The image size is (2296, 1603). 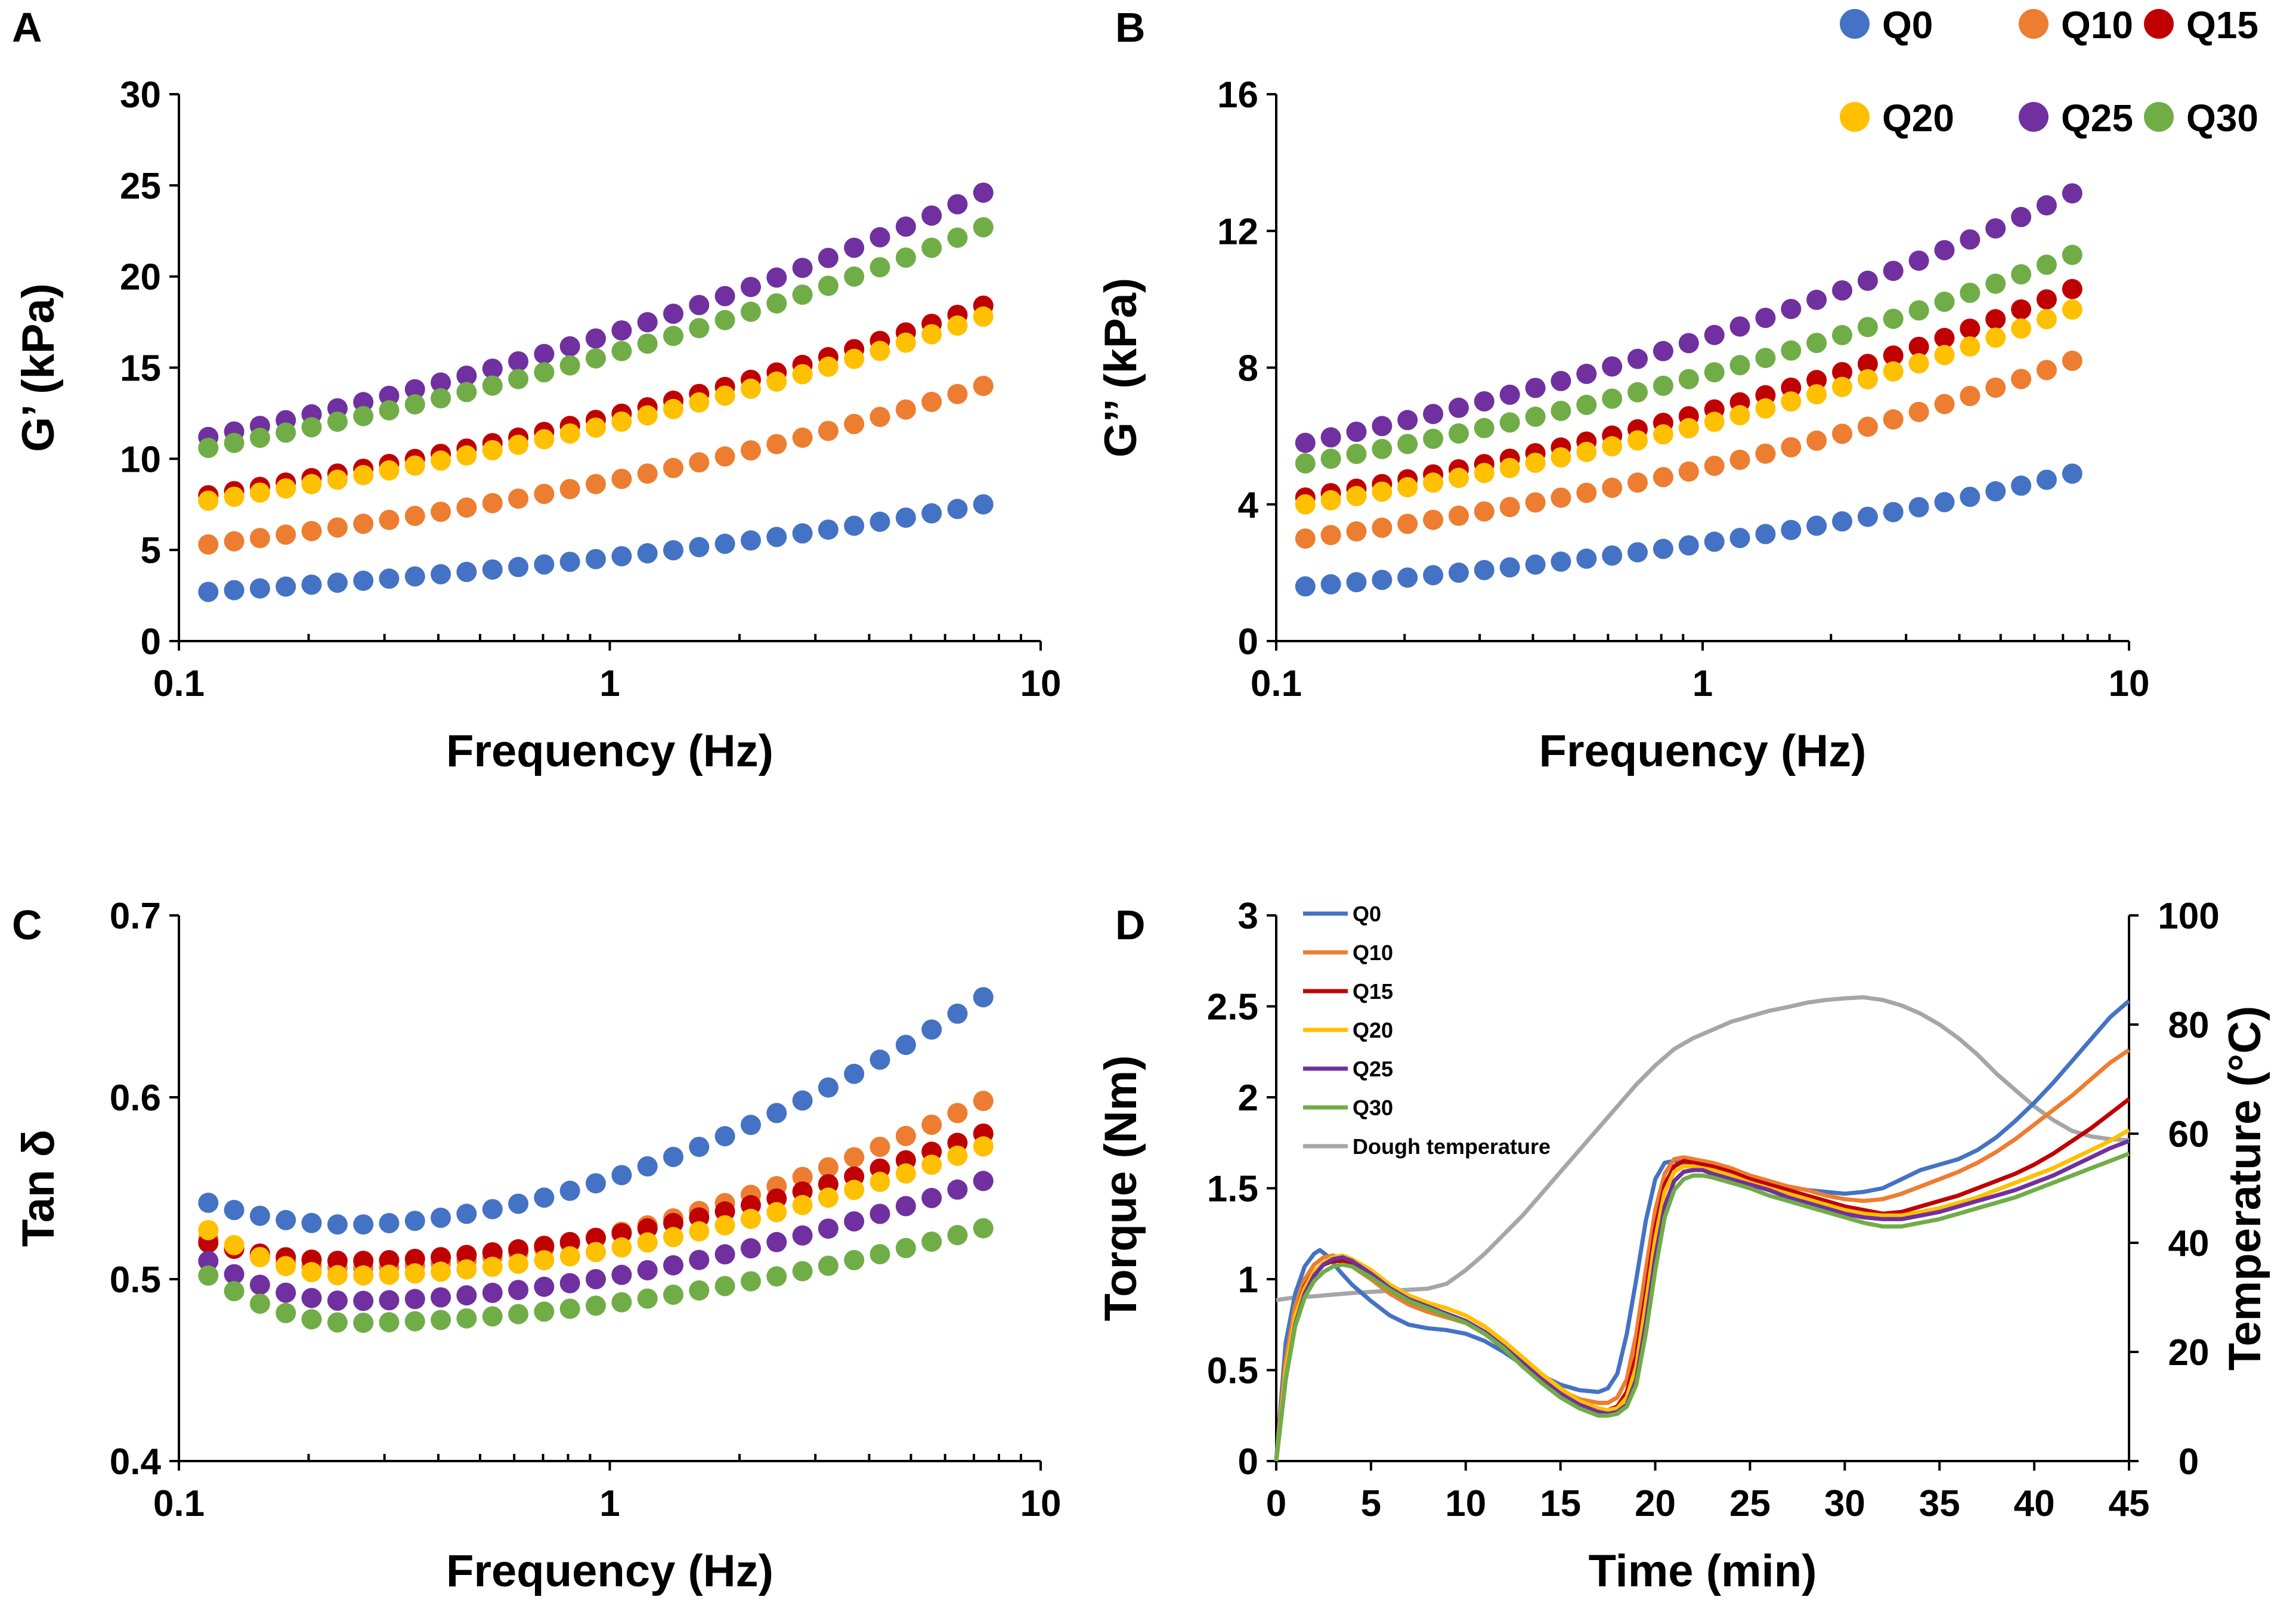 I want to click on x-tick-label: 0.1, so click(x=179, y=1503).